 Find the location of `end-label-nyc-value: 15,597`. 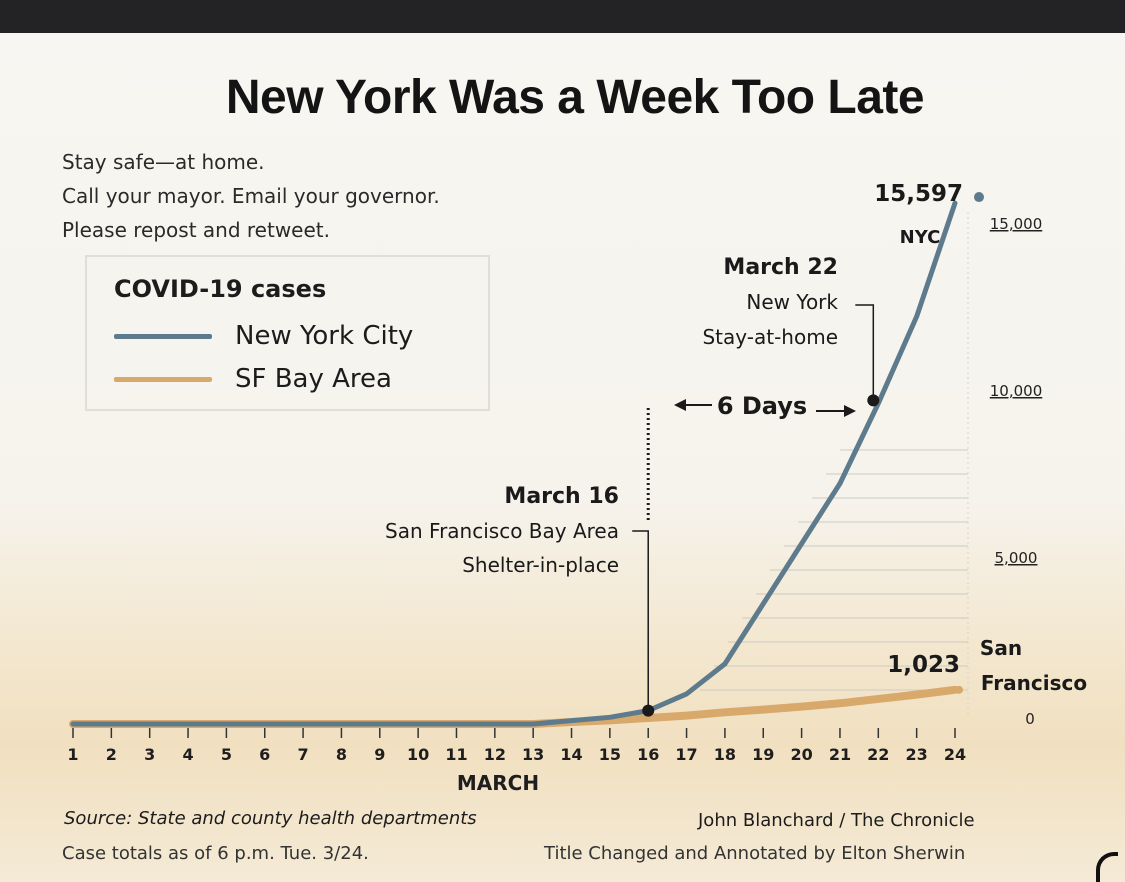

end-label-nyc-value: 15,597 is located at coordinates (918, 194).